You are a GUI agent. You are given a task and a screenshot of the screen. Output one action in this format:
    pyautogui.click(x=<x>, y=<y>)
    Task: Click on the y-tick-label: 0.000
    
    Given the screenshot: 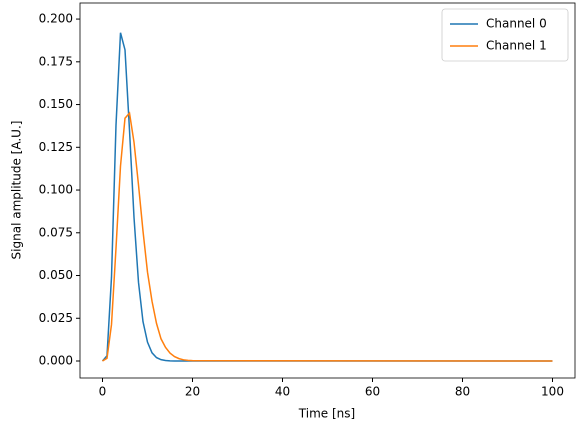 What is the action you would take?
    pyautogui.click(x=56, y=361)
    